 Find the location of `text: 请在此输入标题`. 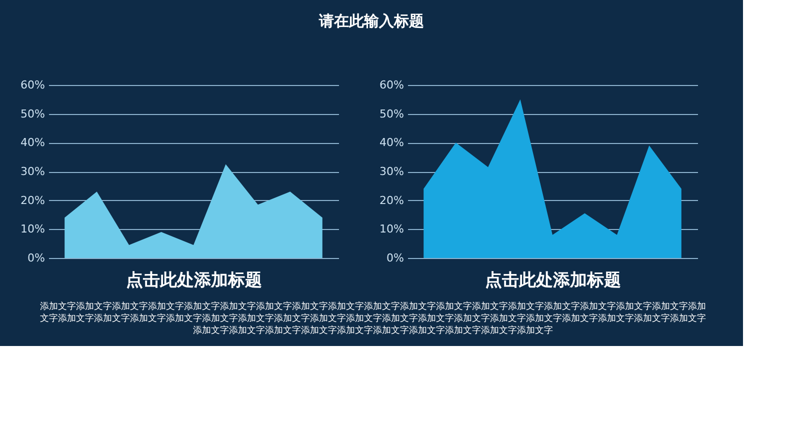

text: 请在此输入标题 is located at coordinates (371, 21).